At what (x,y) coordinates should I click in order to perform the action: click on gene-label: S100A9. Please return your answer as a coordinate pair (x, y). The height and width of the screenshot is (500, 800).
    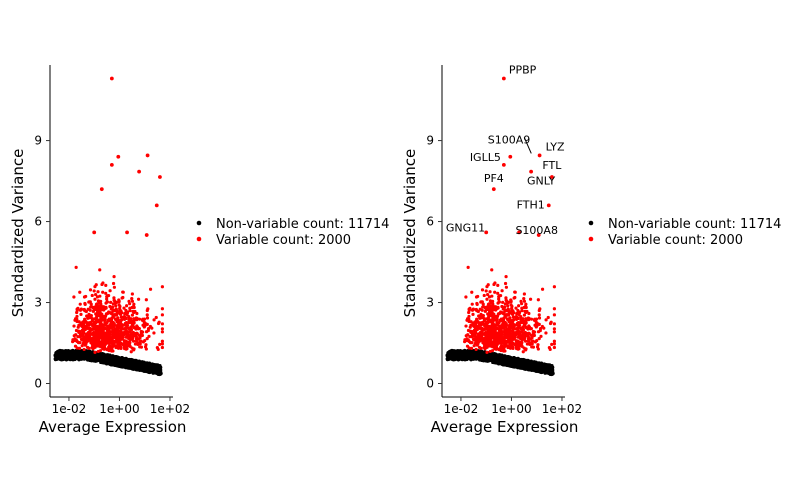
    Looking at the image, I should click on (509, 139).